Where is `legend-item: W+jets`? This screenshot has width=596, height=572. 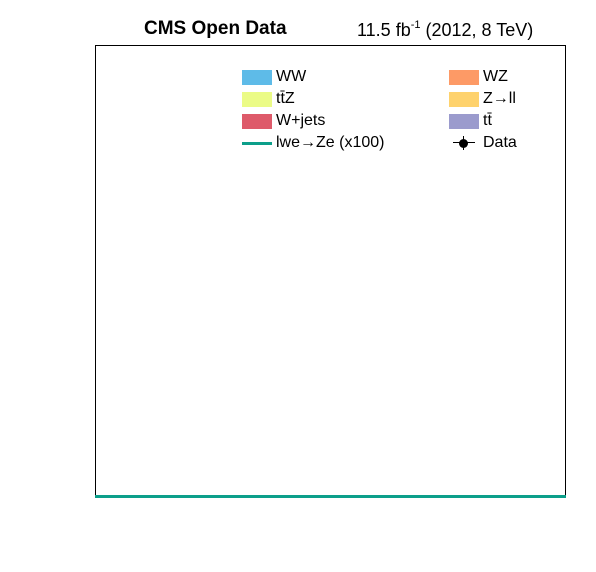
legend-item: W+jets is located at coordinates (283, 121).